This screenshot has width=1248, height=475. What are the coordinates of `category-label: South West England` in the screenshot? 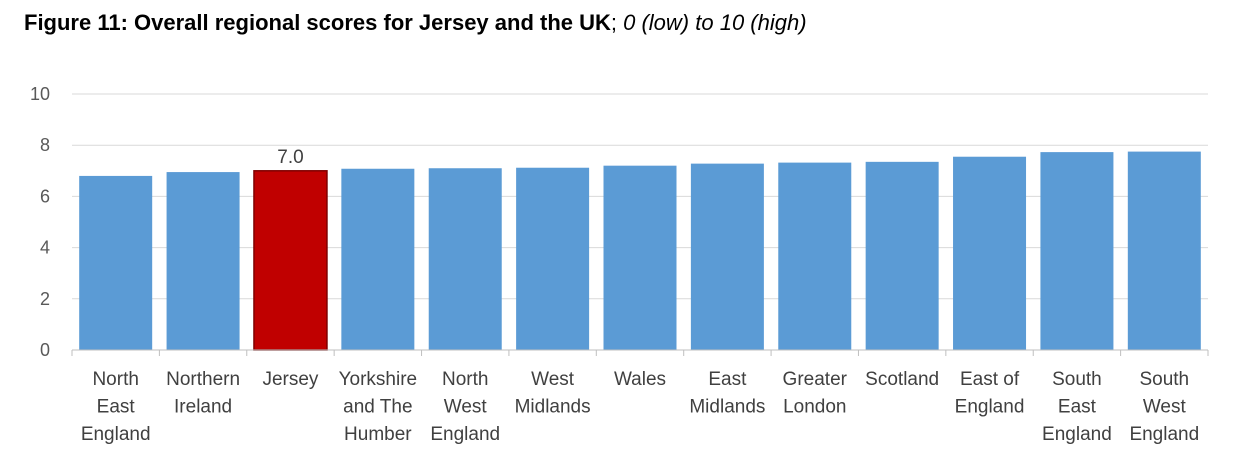 It's located at (1164, 407).